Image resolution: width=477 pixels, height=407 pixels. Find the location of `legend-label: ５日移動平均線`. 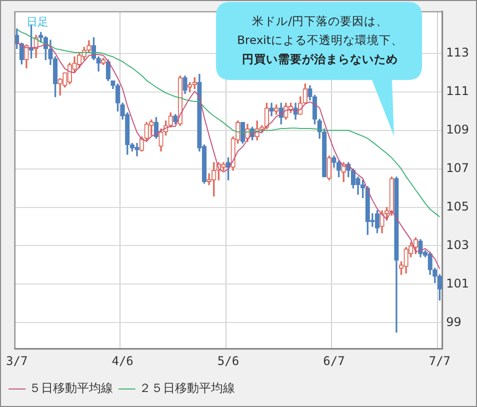

legend-label: ５日移動平均線 is located at coordinates (71, 388).